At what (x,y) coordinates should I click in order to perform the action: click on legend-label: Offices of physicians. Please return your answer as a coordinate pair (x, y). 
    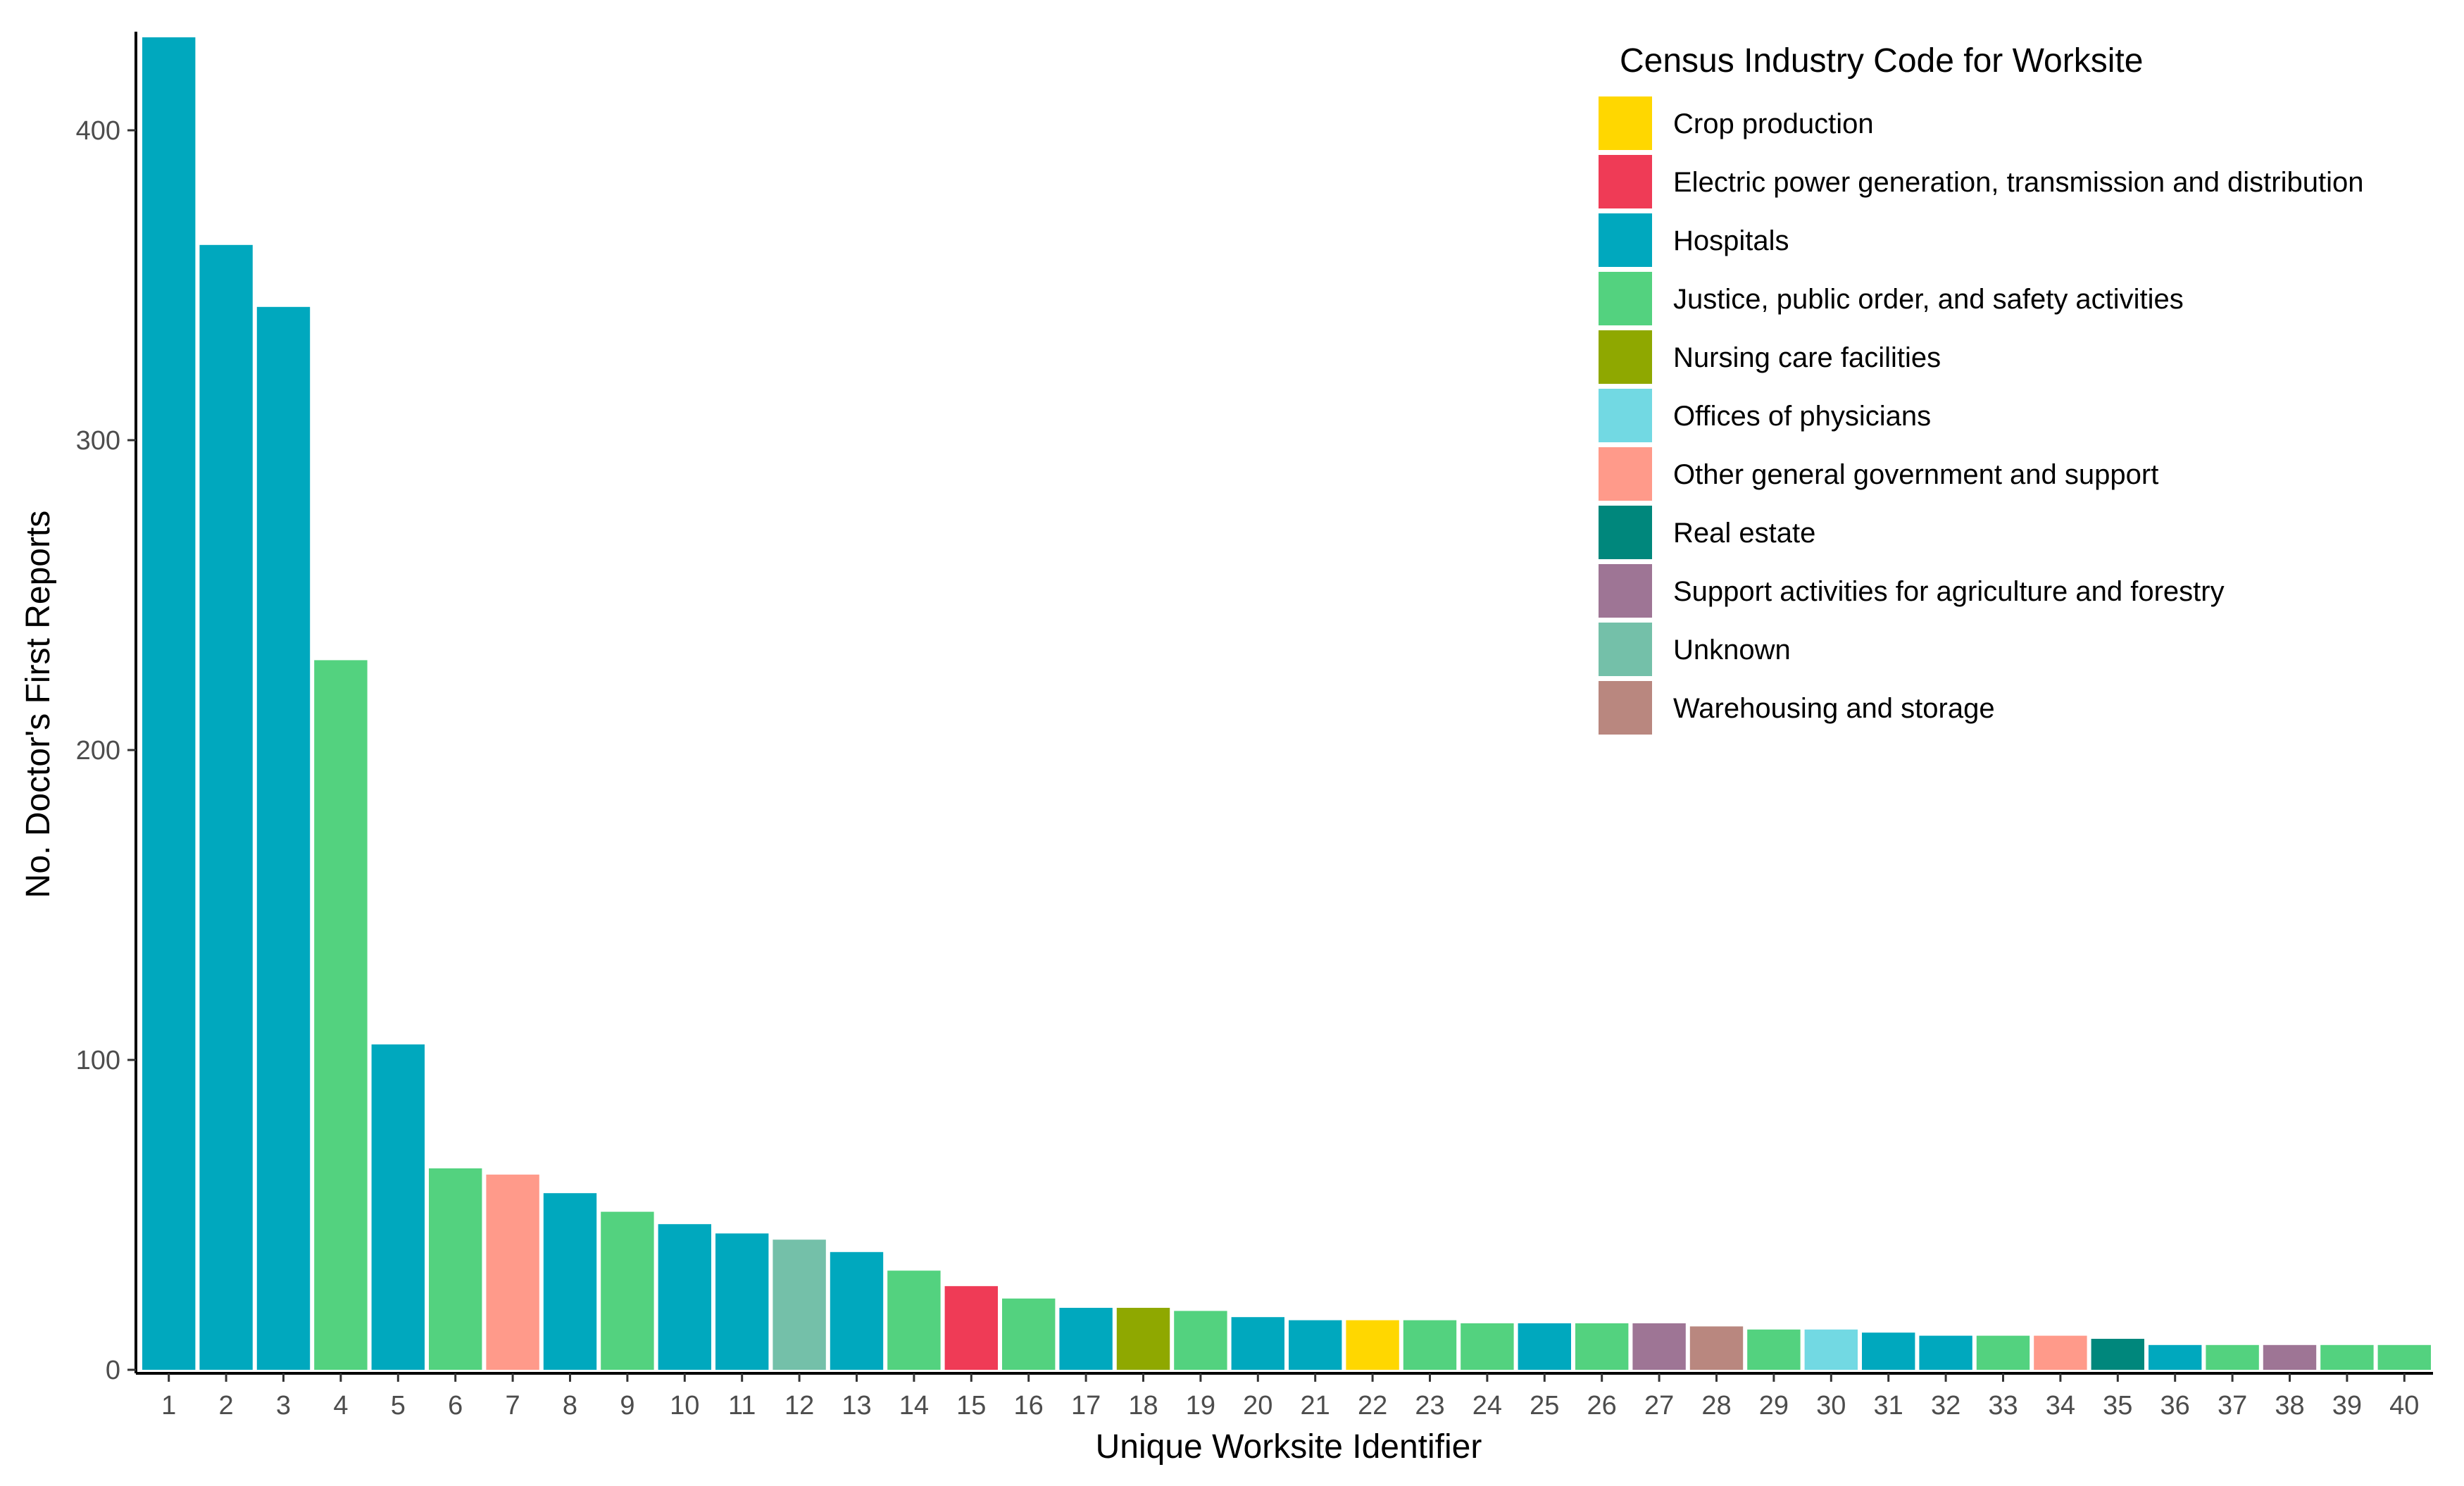
    Looking at the image, I should click on (1802, 417).